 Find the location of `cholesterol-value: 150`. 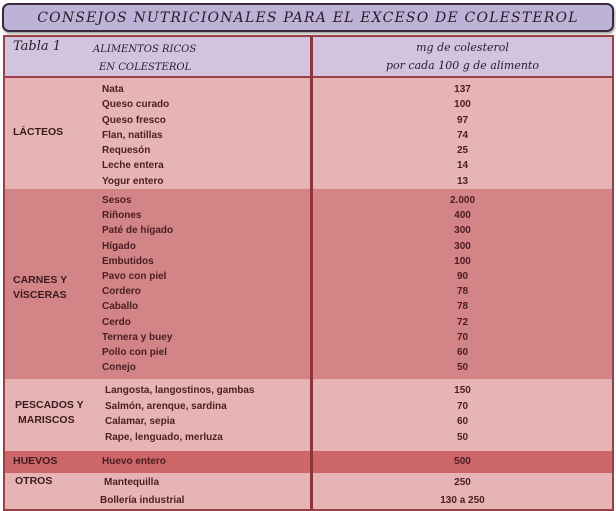

cholesterol-value: 150 is located at coordinates (462, 390).